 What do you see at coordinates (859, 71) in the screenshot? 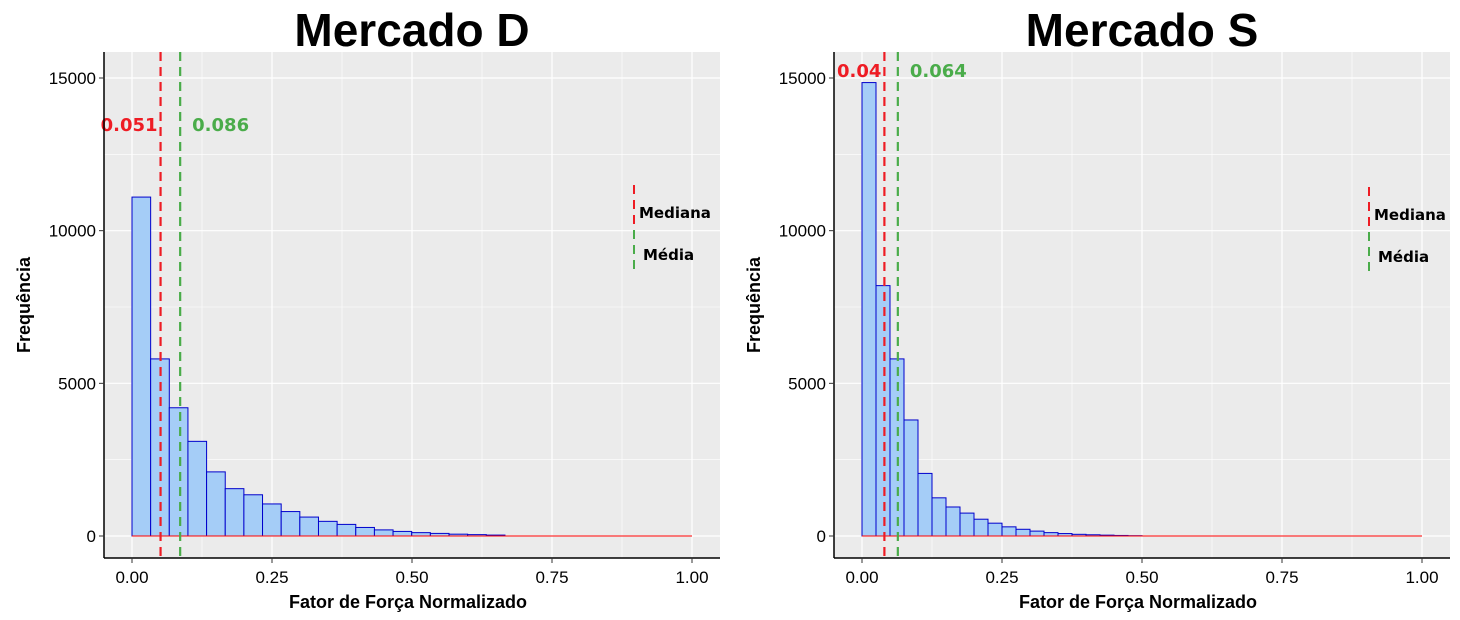
I see `median-value-label: 0.04` at bounding box center [859, 71].